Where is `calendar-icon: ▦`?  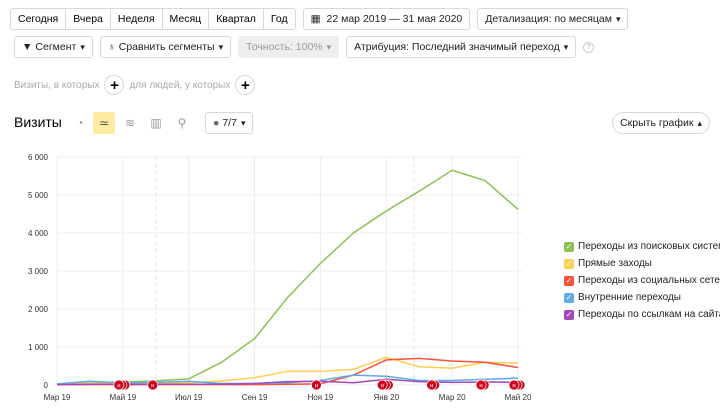 calendar-icon: ▦ is located at coordinates (315, 19).